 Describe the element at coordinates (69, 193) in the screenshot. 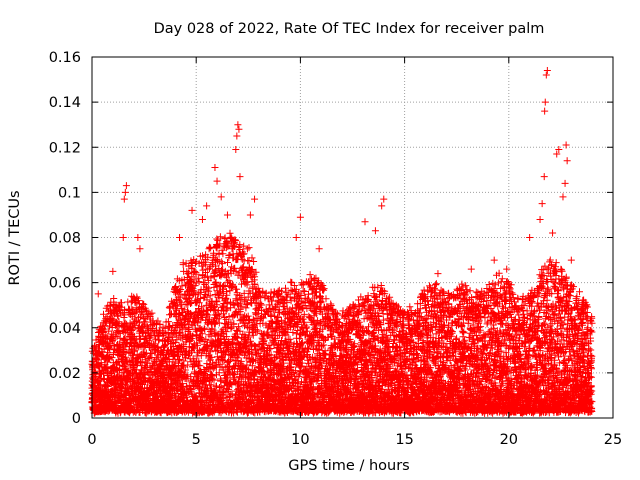

I see `y-tick-label: 0.1` at that location.